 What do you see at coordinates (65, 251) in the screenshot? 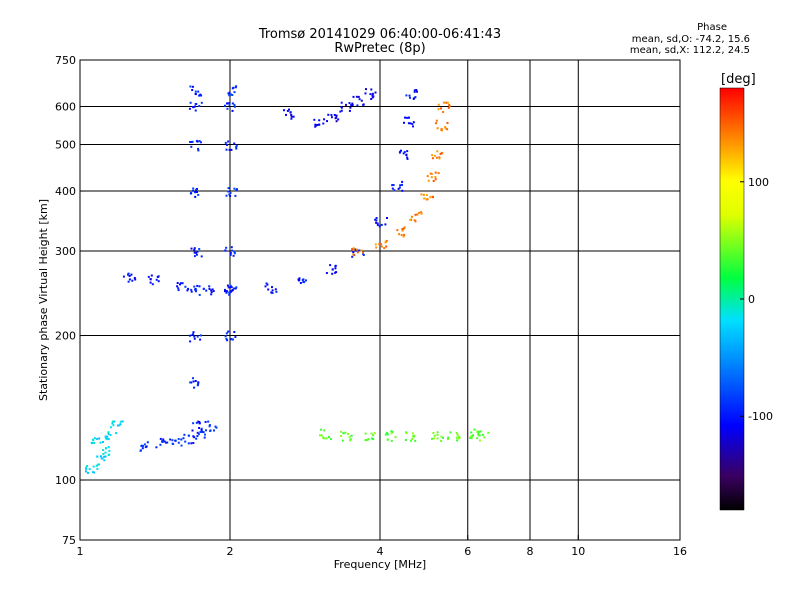
I see `y-tick-label: 300` at bounding box center [65, 251].